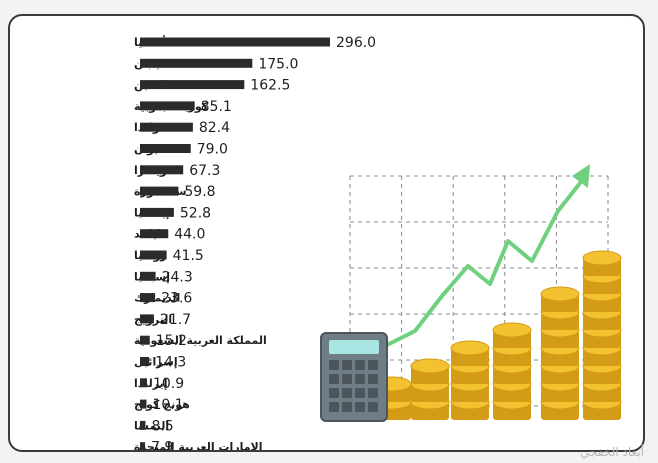  I want to click on value-label: 41.5, so click(188, 256).